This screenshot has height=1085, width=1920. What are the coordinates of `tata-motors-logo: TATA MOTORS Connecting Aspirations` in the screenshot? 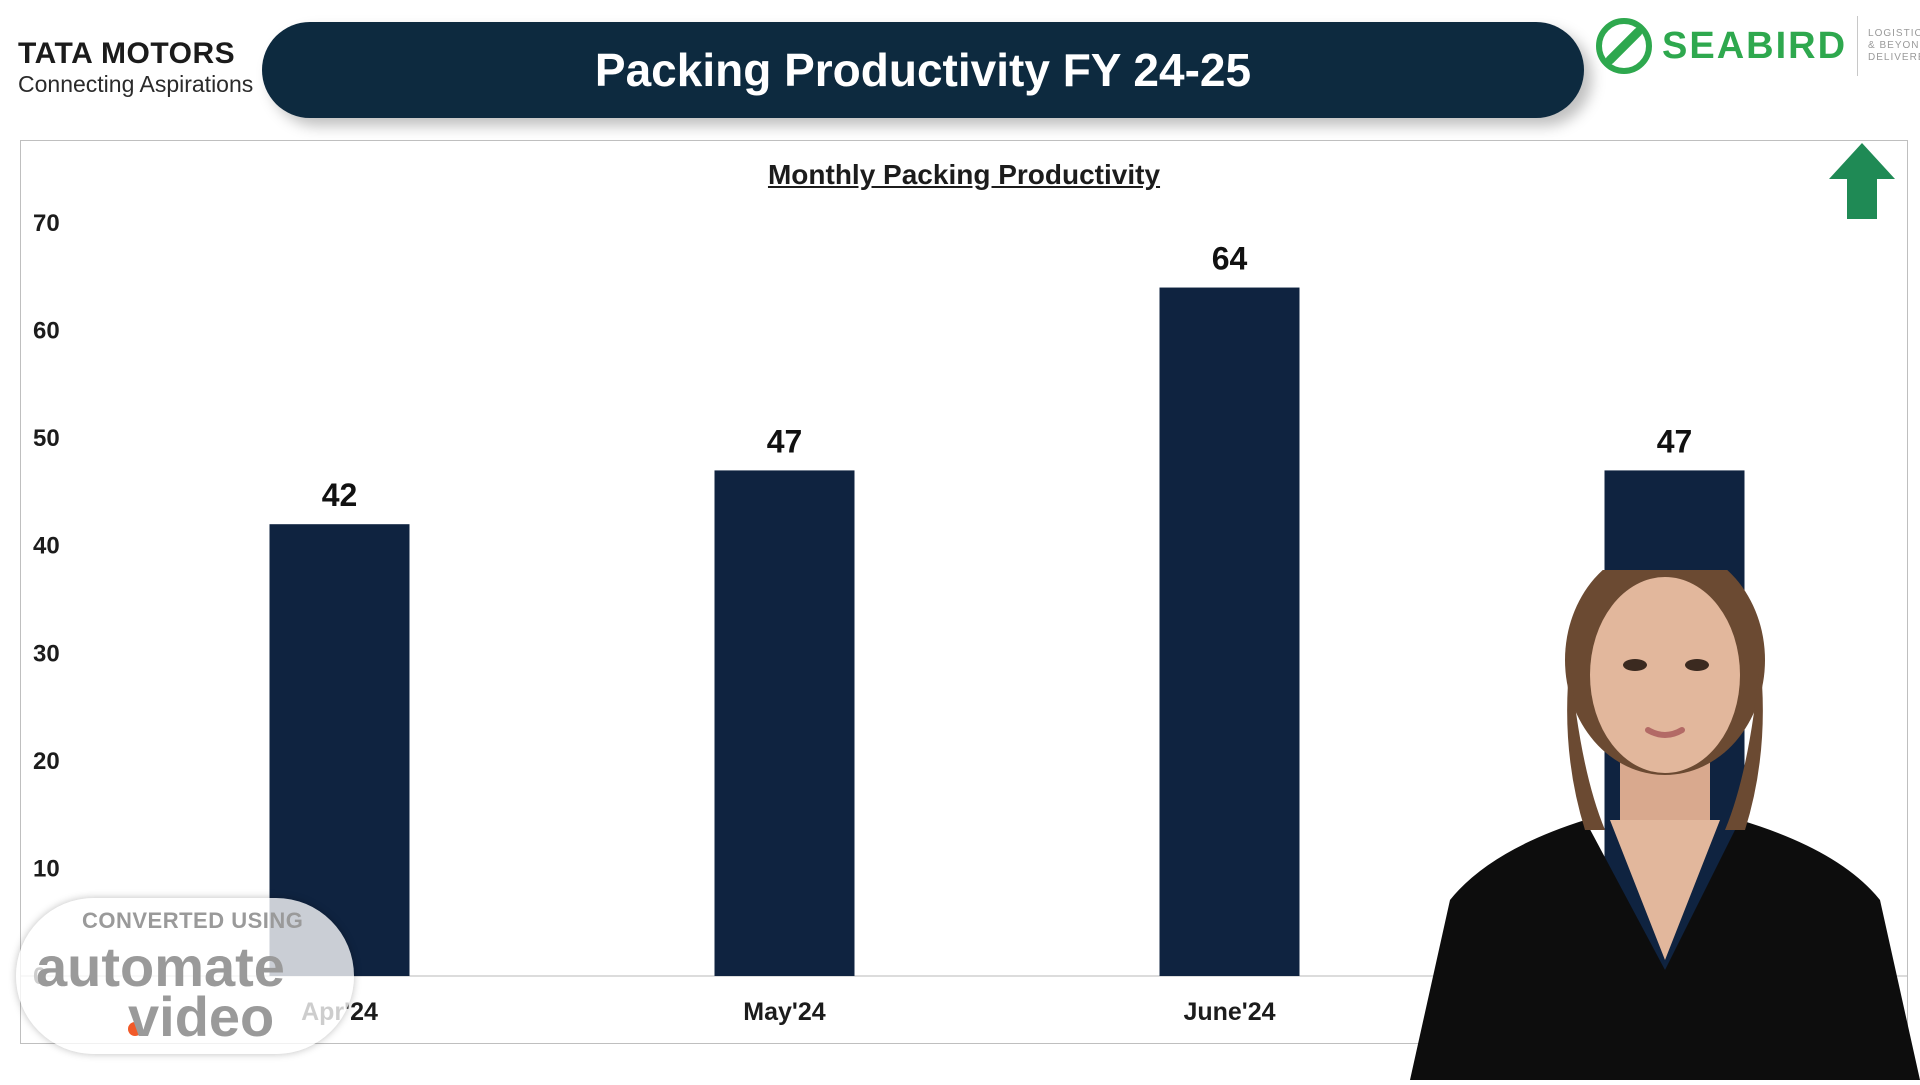 It's located at (135, 68).